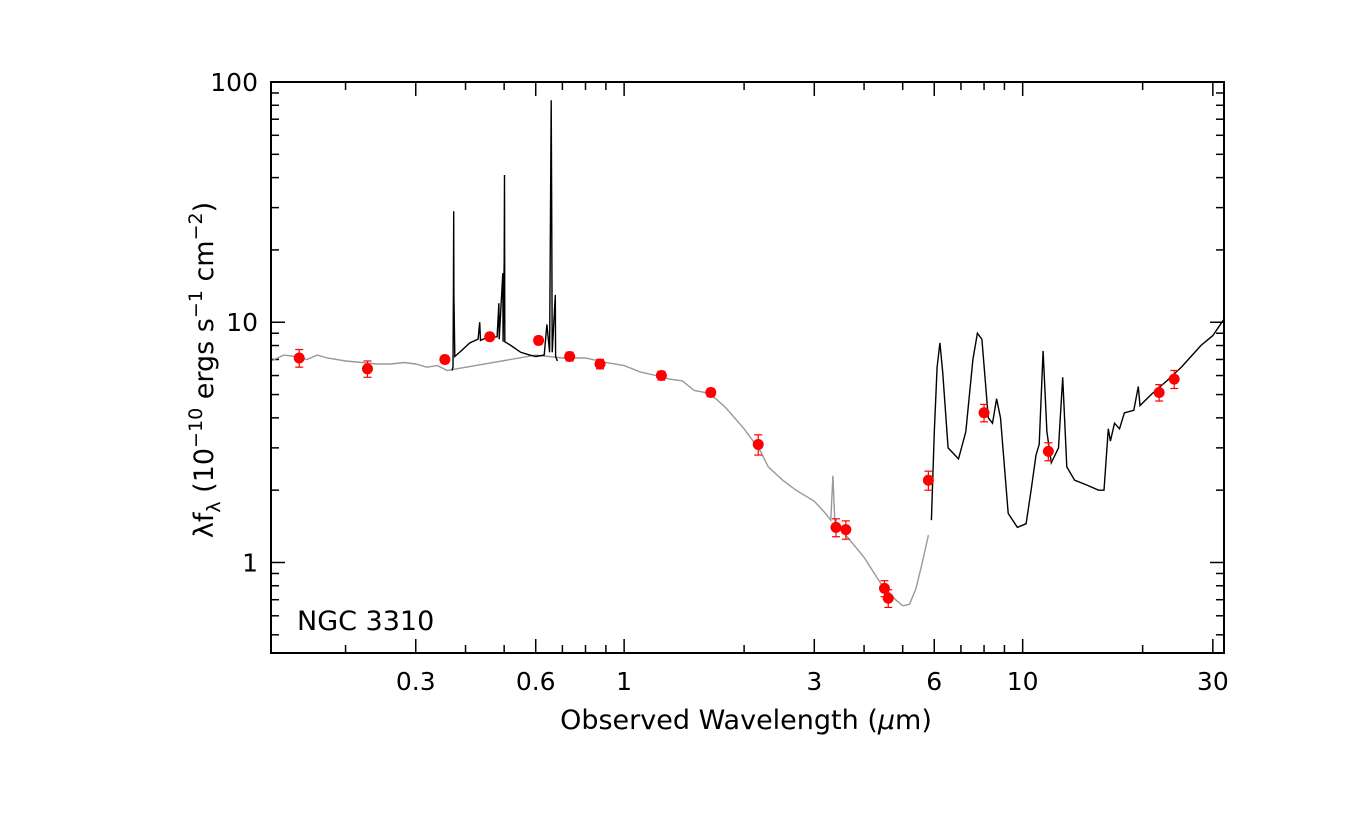 Image resolution: width=1361 pixels, height=817 pixels. What do you see at coordinates (934, 681) in the screenshot?
I see `x-tick-label: 6` at bounding box center [934, 681].